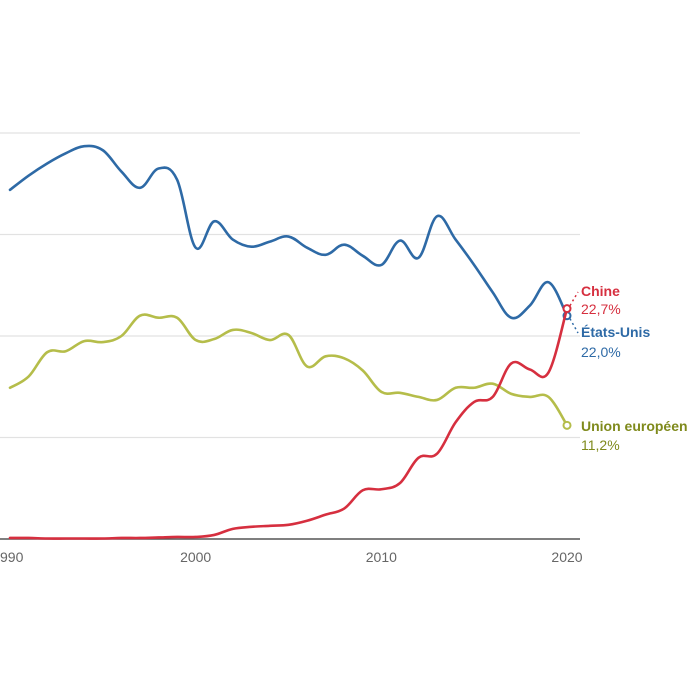 This screenshot has width=688, height=688. I want to click on series-label-name: États-Unis, so click(615, 332).